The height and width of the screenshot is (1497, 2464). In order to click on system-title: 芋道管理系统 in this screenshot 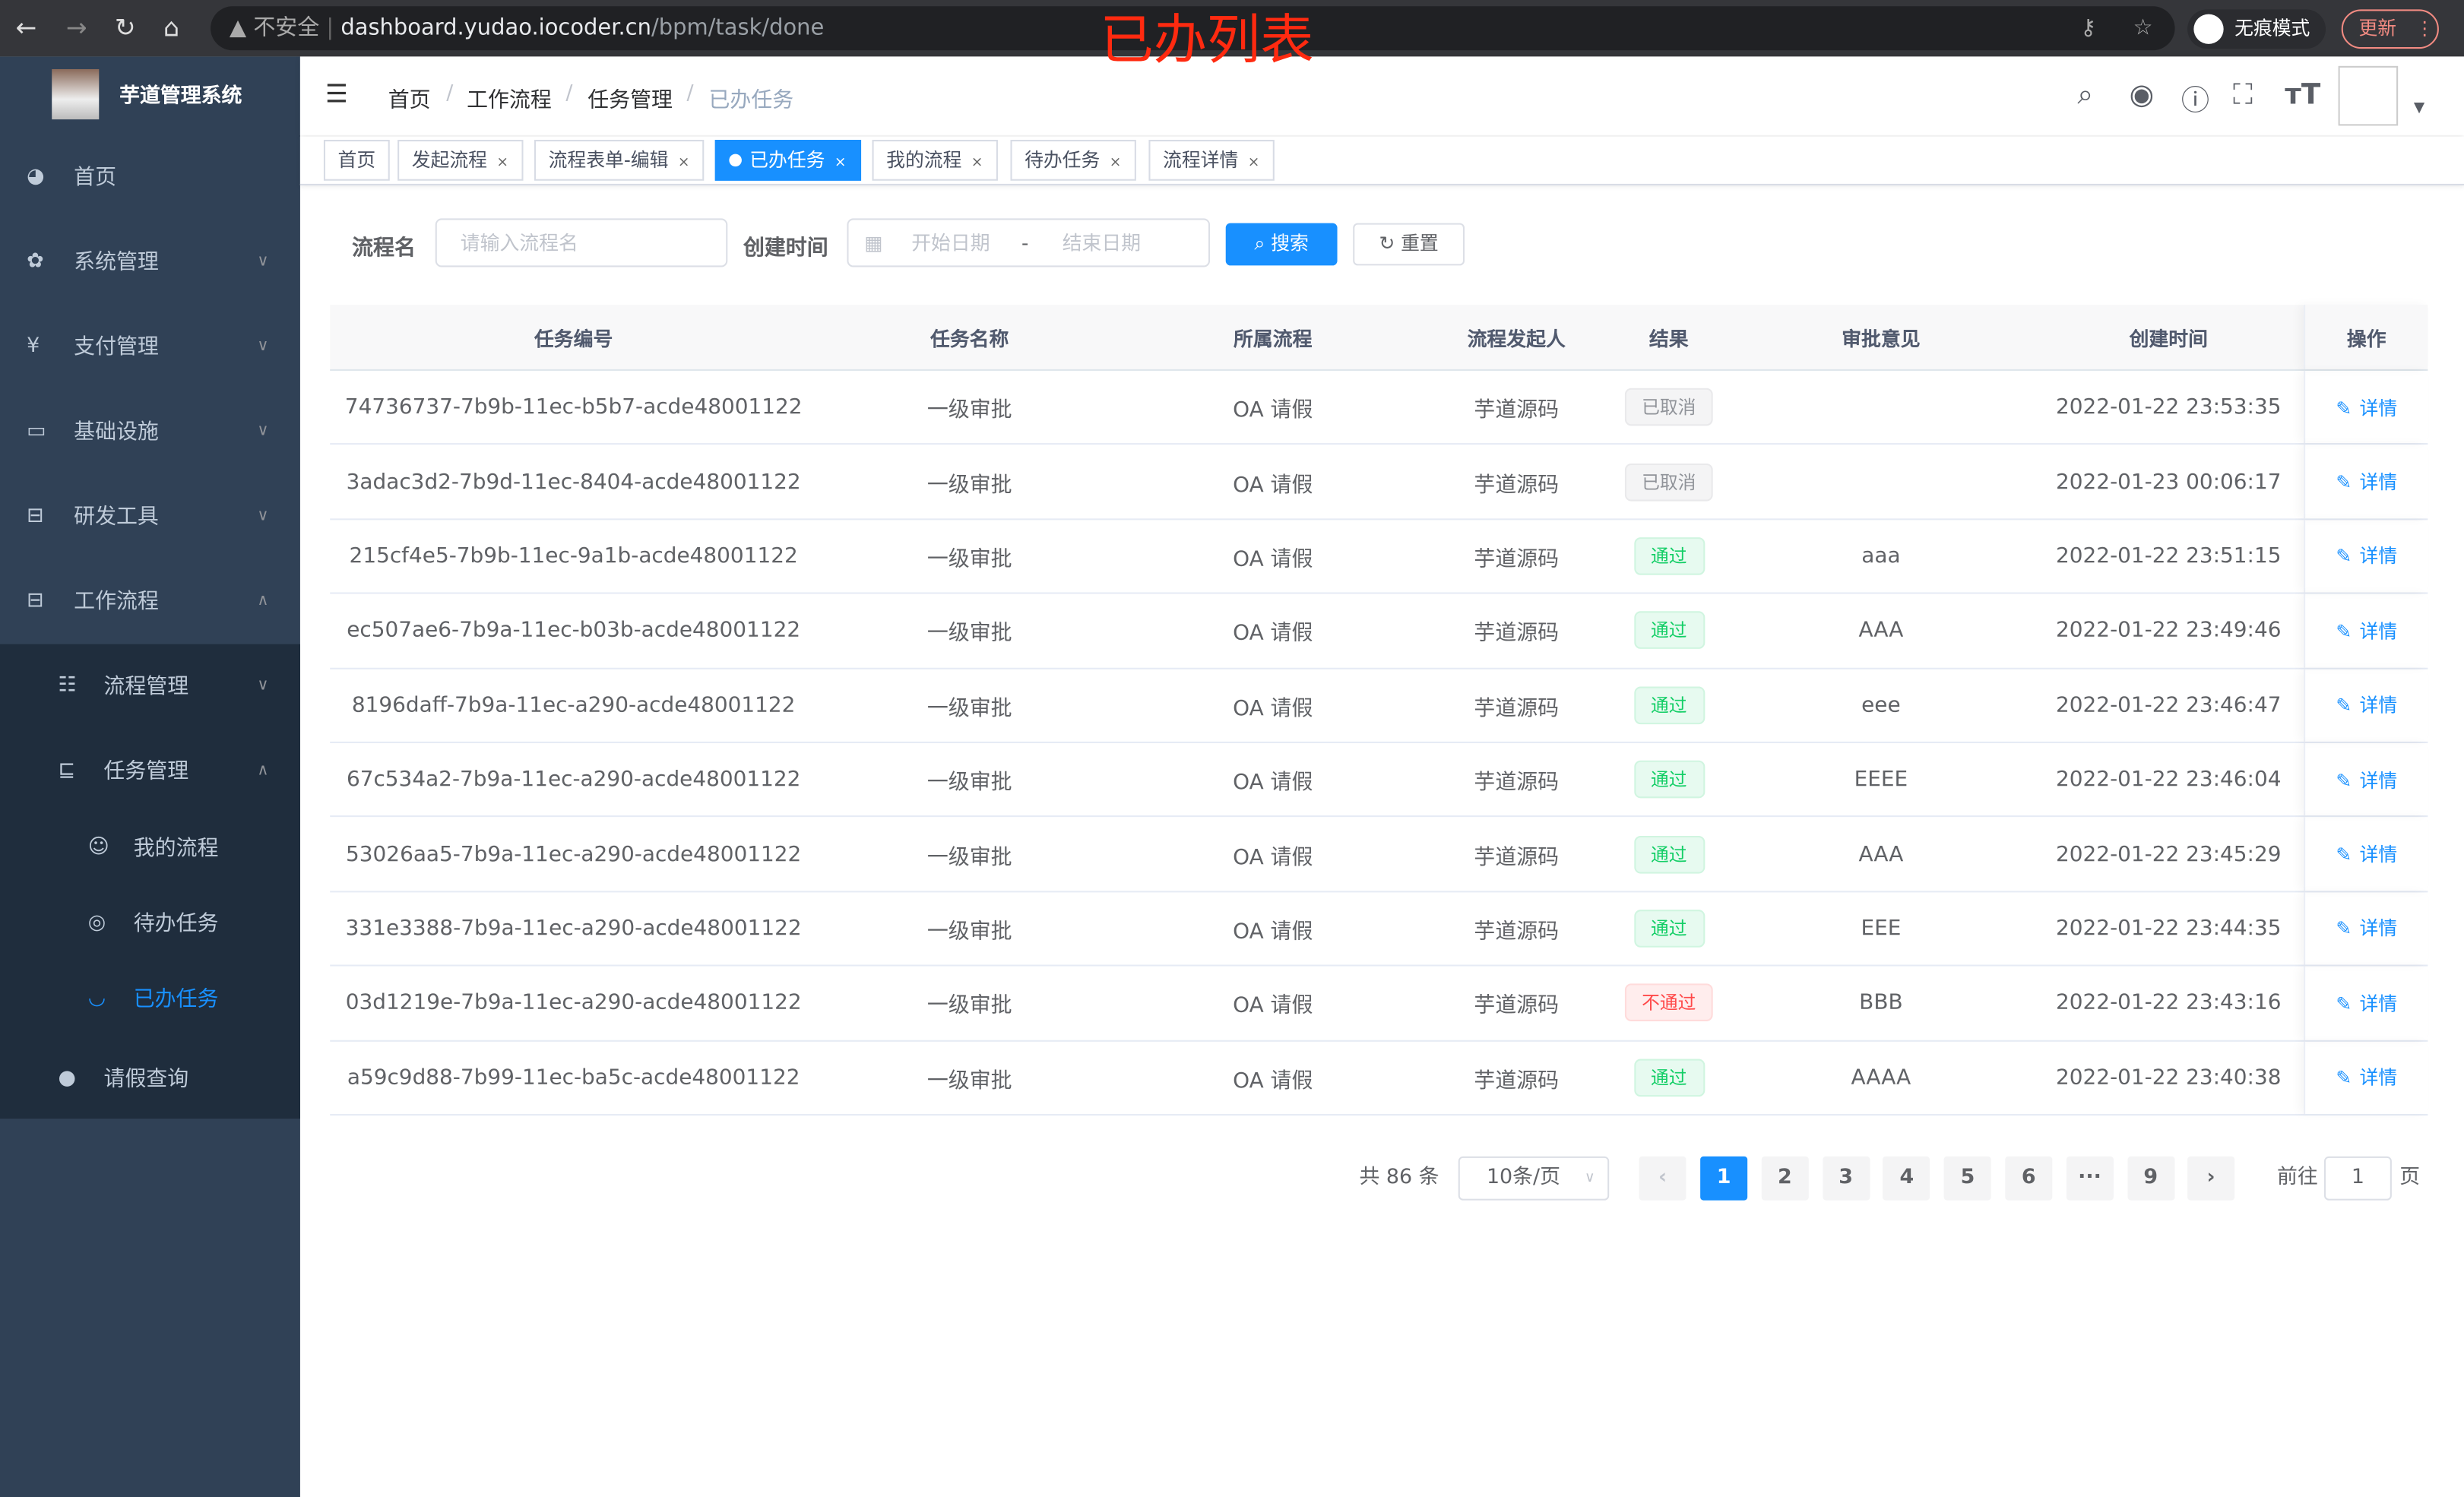, I will do `click(180, 96)`.